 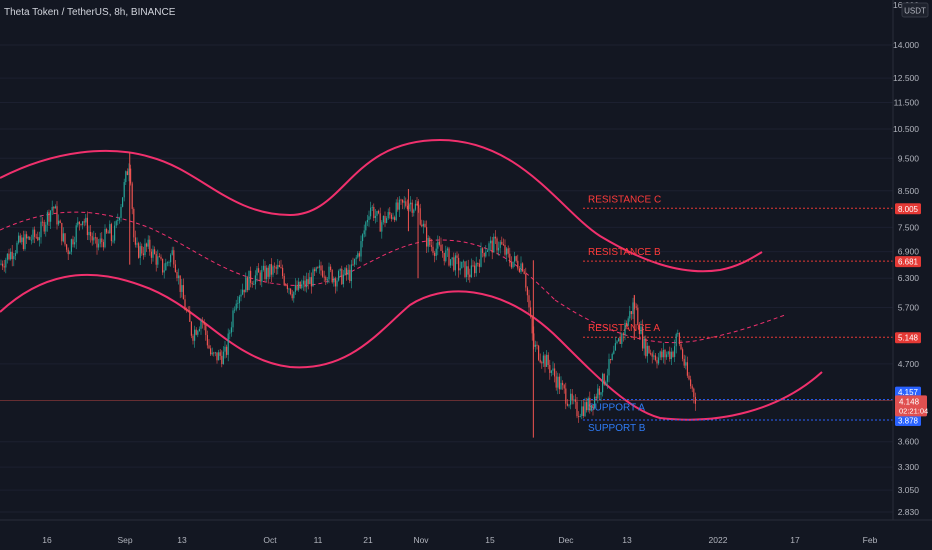 I want to click on x-tick-label: 11, so click(x=318, y=540).